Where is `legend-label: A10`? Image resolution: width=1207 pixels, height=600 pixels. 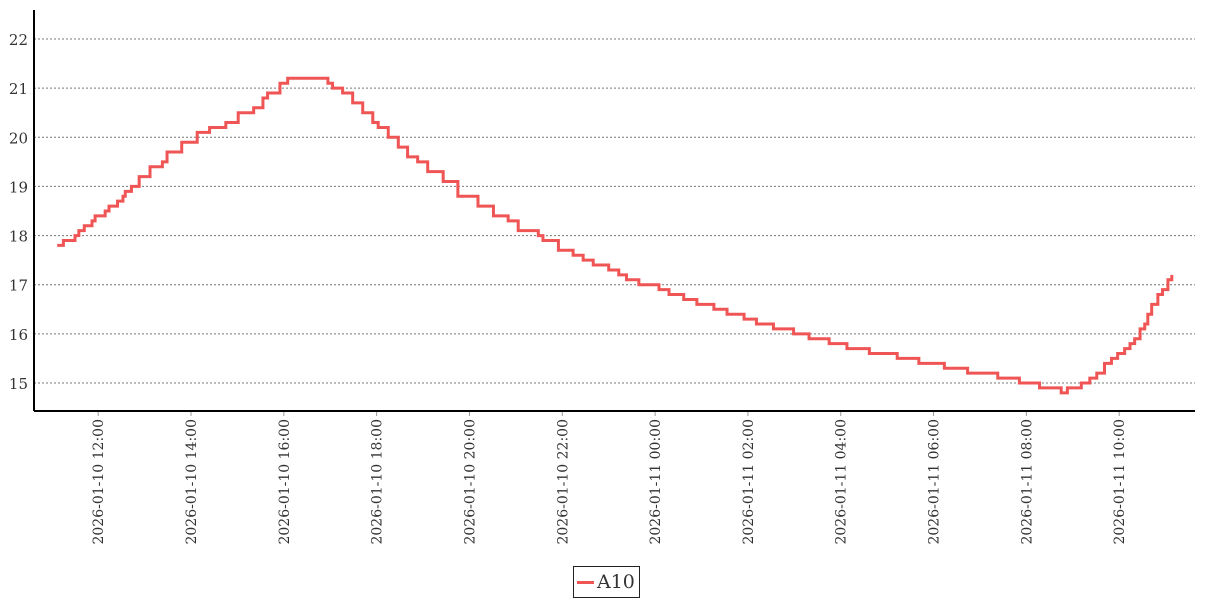
legend-label: A10 is located at coordinates (616, 582).